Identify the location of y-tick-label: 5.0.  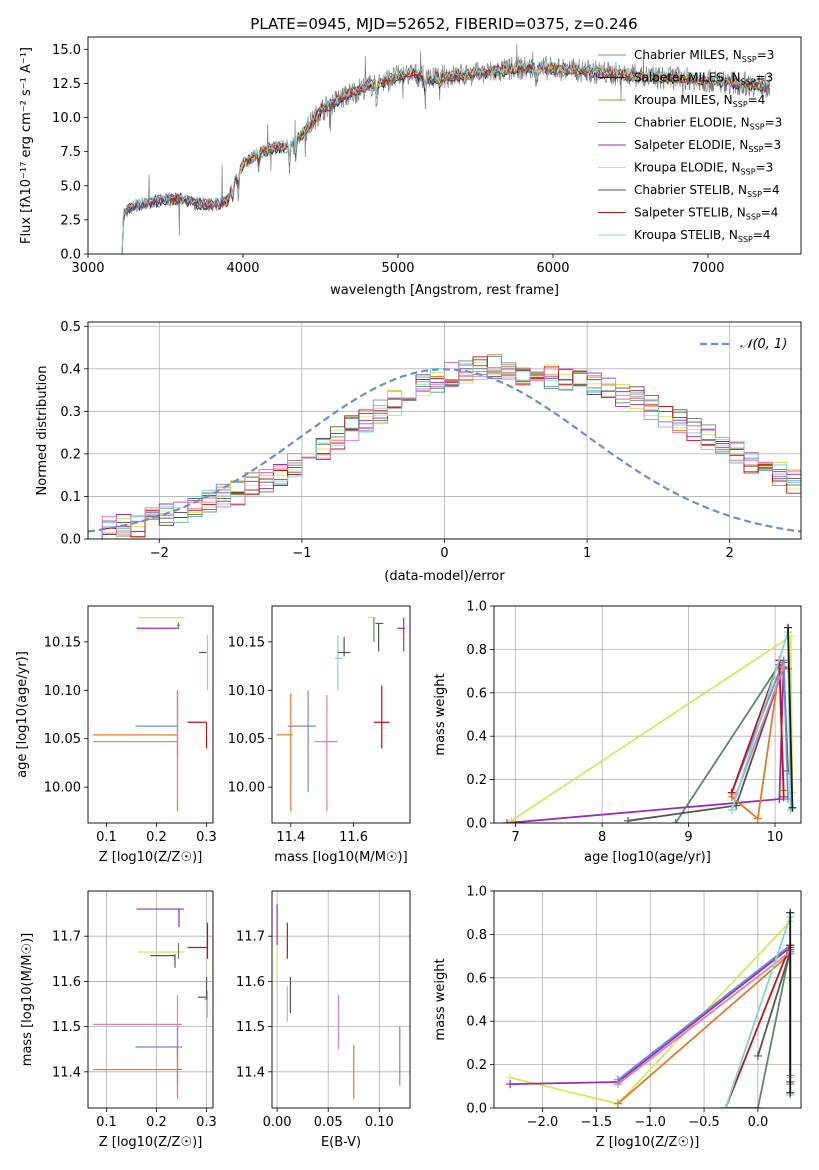
(70, 186).